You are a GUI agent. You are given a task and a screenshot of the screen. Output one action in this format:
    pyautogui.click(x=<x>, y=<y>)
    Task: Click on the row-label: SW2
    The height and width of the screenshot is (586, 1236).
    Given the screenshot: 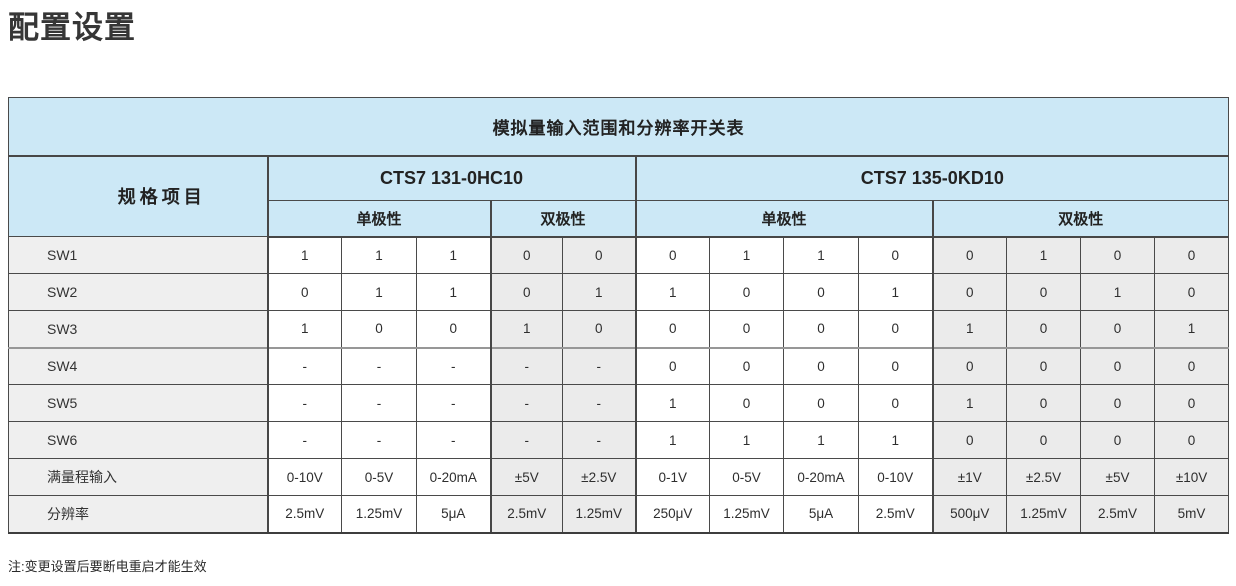 What is the action you would take?
    pyautogui.click(x=138, y=292)
    